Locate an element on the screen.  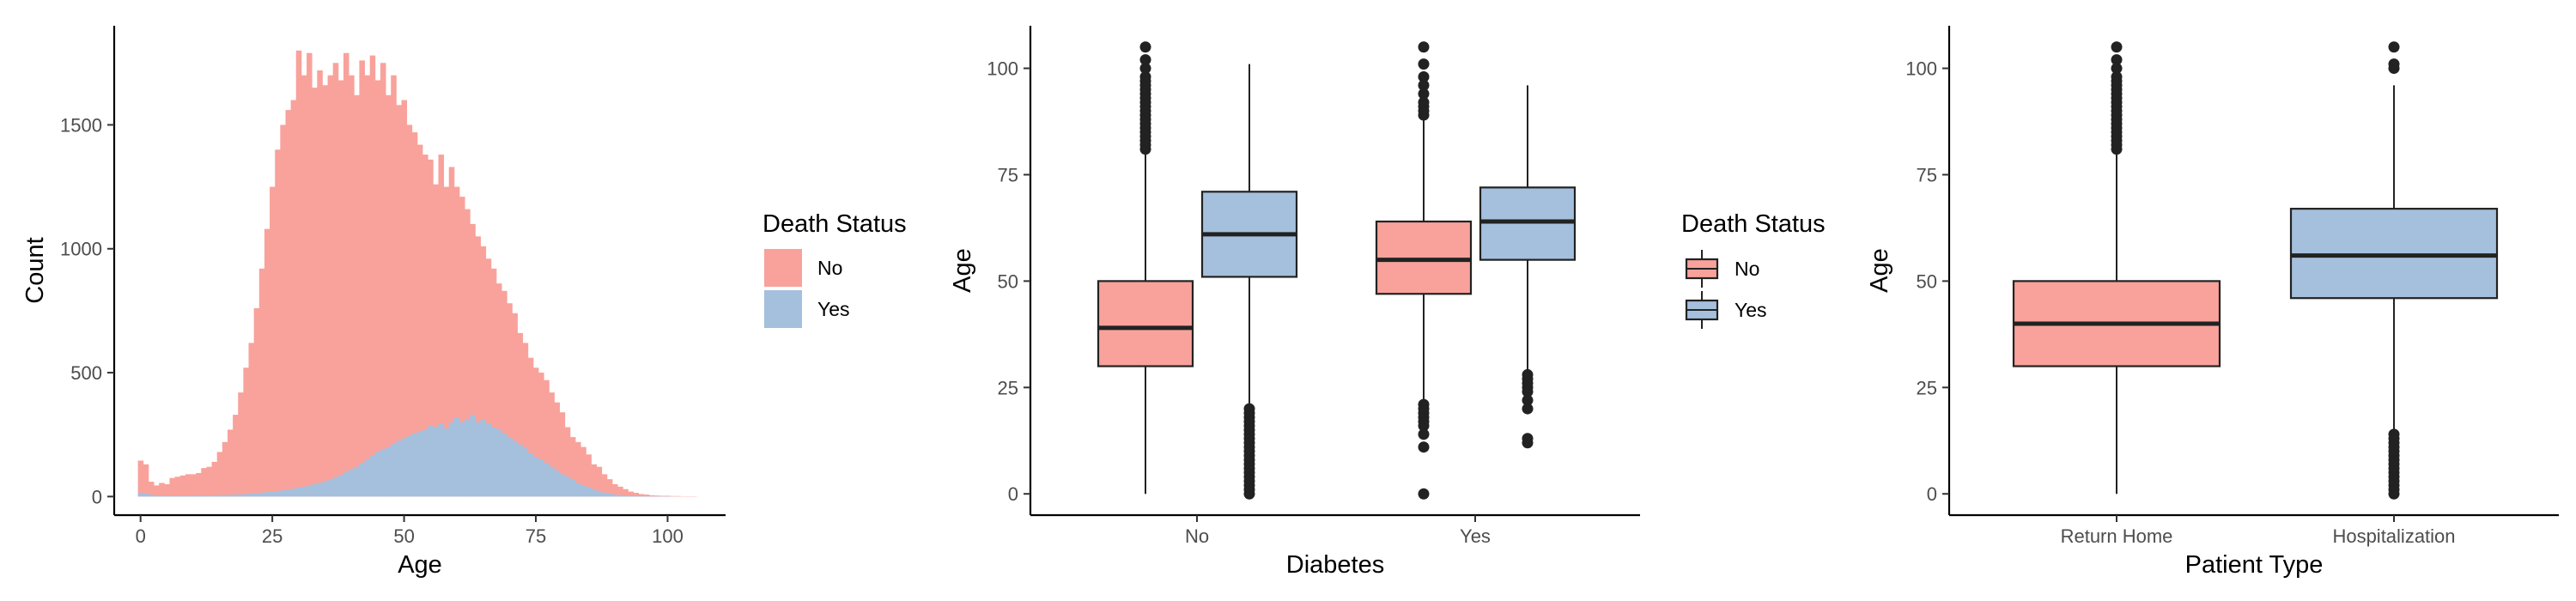
hist-legend-label-no: No is located at coordinates (830, 268).